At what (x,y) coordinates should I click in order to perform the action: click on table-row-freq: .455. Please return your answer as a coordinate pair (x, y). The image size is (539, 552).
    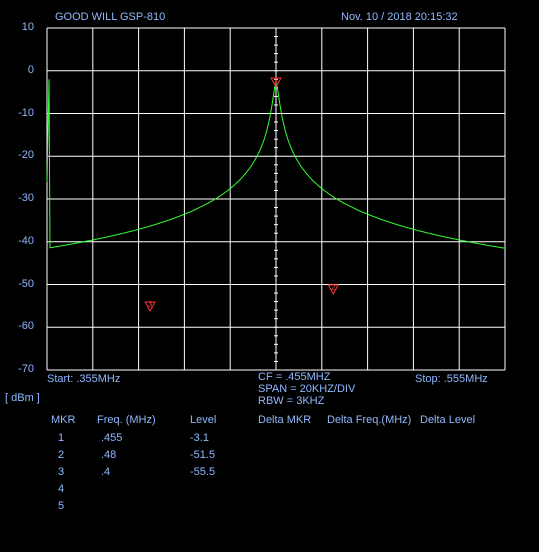
    Looking at the image, I should click on (112, 438).